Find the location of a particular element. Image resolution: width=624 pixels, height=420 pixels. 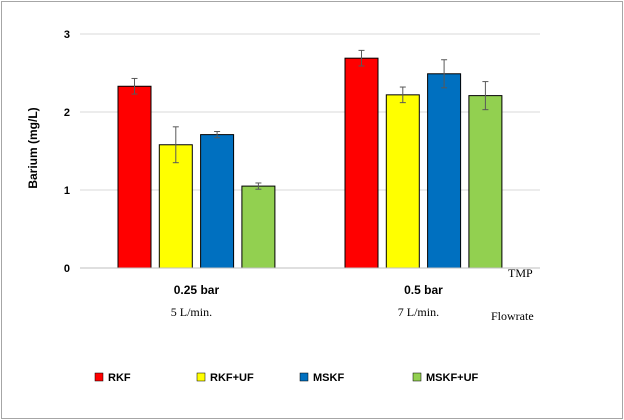

y-tick-label: 0 is located at coordinates (67, 269).